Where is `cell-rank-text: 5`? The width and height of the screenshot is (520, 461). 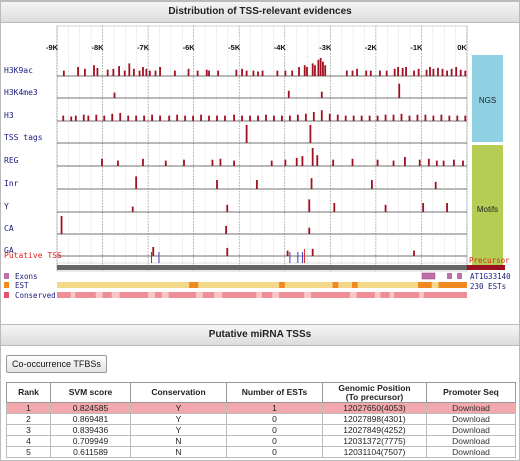
cell-rank-text: 5 is located at coordinates (28, 452).